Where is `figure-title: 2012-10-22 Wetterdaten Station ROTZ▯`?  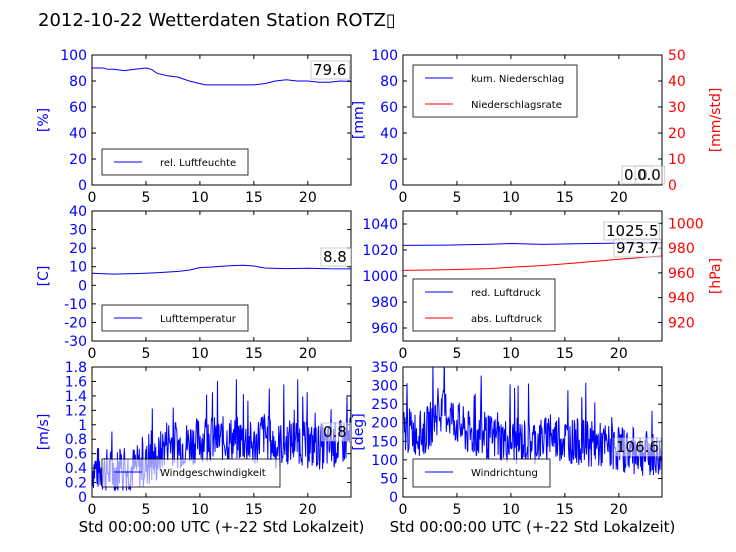 figure-title: 2012-10-22 Wetterdaten Station ROTZ▯ is located at coordinates (217, 20).